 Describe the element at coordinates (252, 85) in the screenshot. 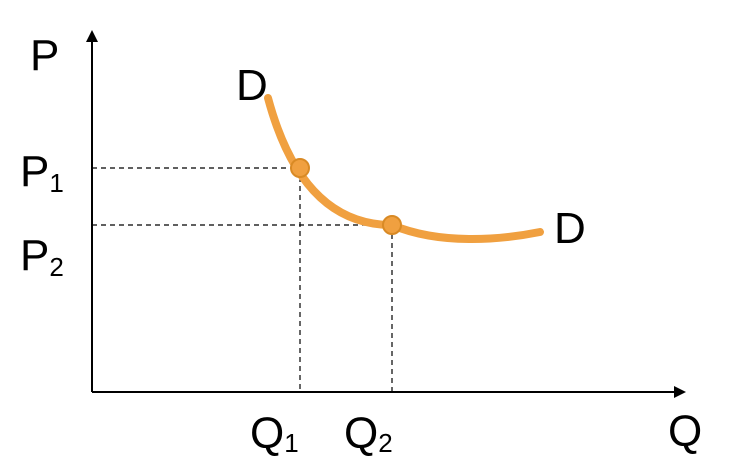

I see `curve-label-start: D` at that location.